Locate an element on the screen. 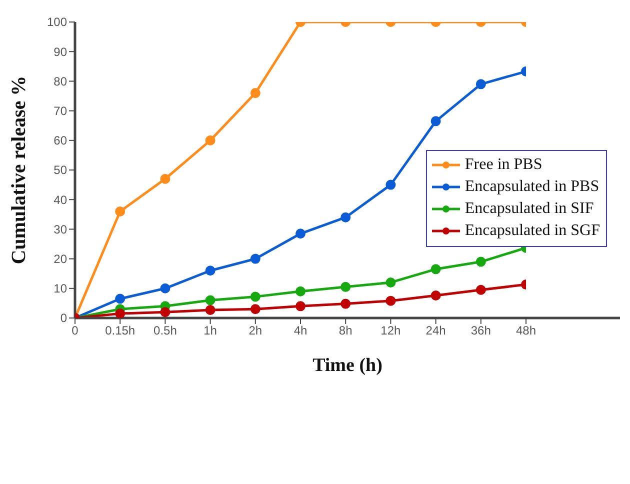 The image size is (630, 484). y-tick-label: 30 is located at coordinates (61, 229).